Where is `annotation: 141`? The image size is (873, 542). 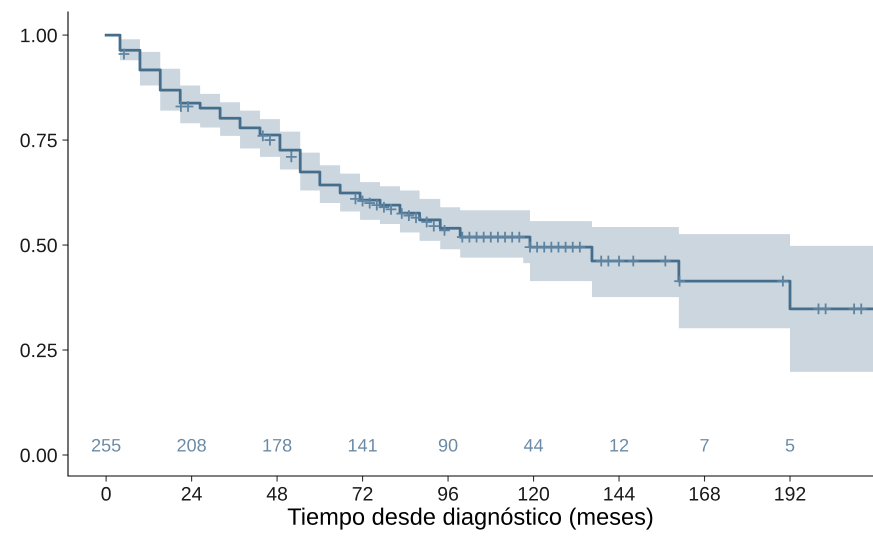 annotation: 141 is located at coordinates (362, 445).